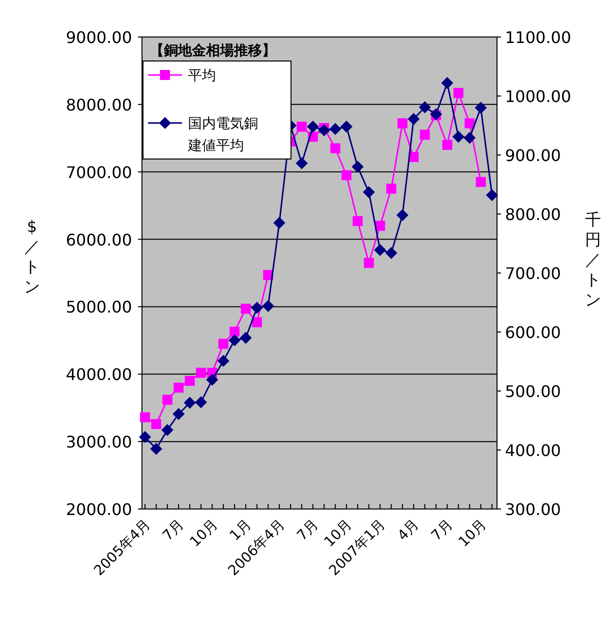 The height and width of the screenshot is (629, 610). What do you see at coordinates (533, 214) in the screenshot?
I see `y2-tick-label: 800.00` at bounding box center [533, 214].